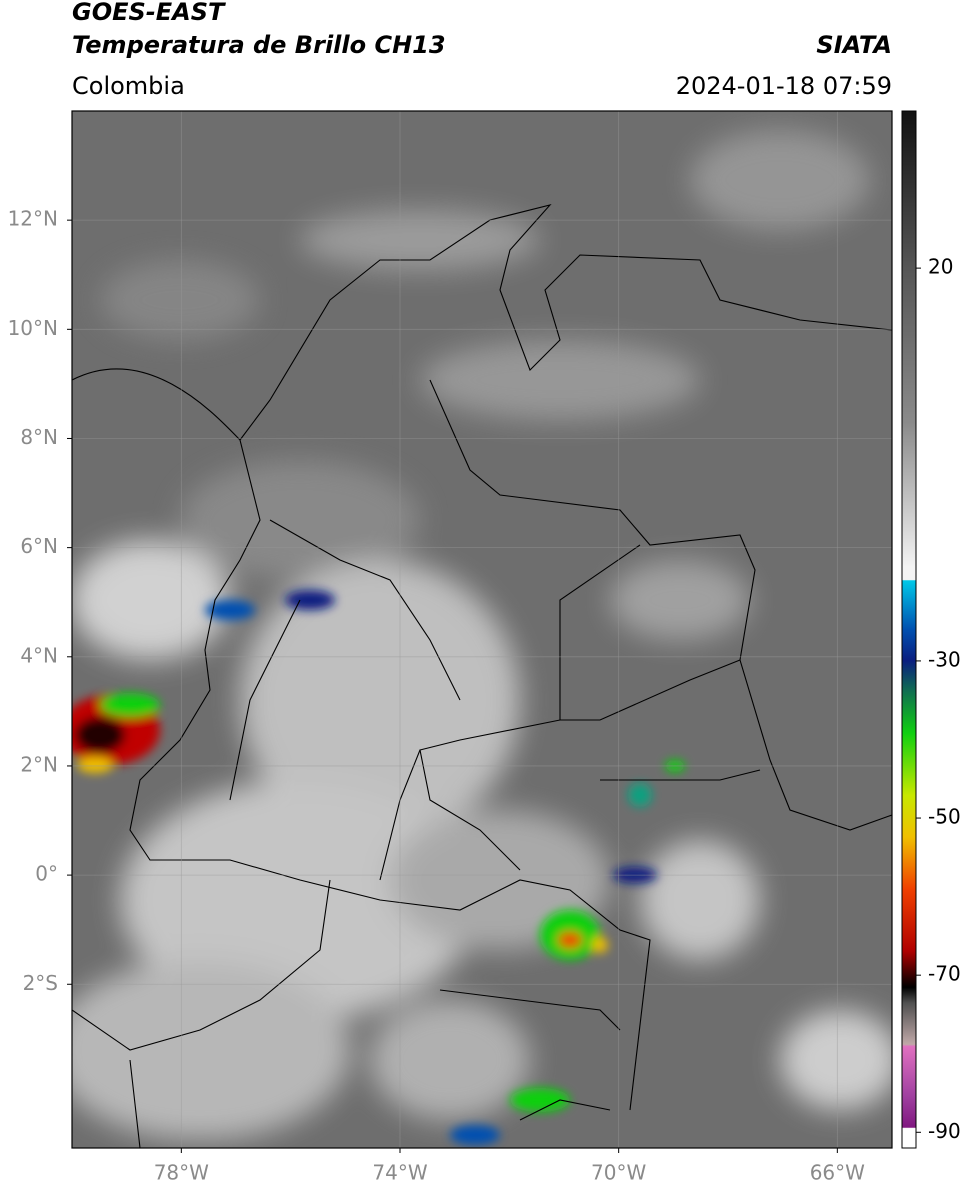  Describe the element at coordinates (854, 45) in the screenshot. I see `source: SIATA` at that location.